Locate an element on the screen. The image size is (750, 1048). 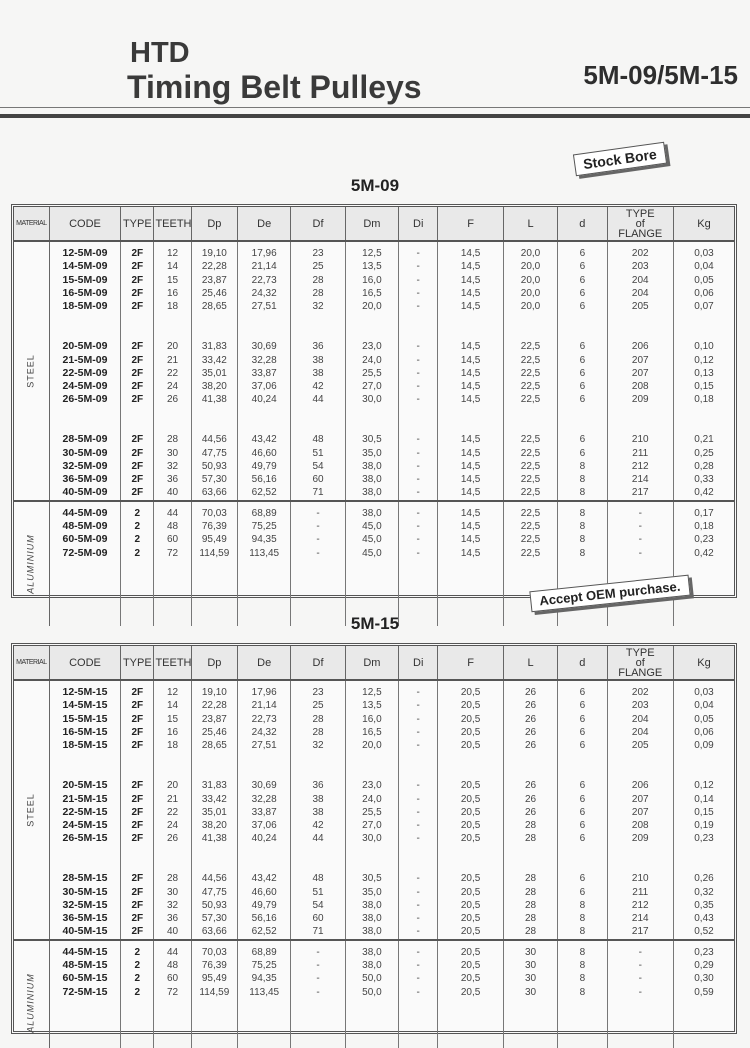
teeth-cell: 12 is located at coordinates (172, 693).